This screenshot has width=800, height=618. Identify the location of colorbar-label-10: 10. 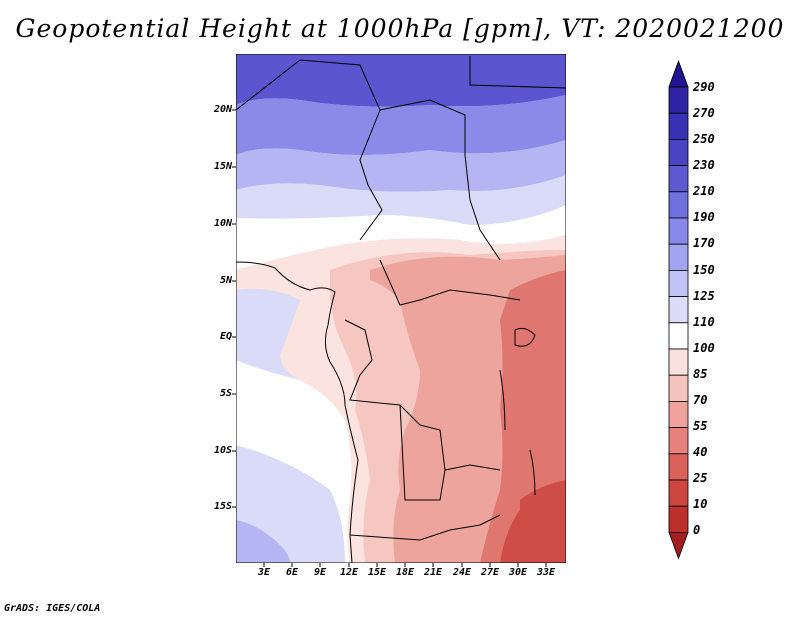
(700, 504).